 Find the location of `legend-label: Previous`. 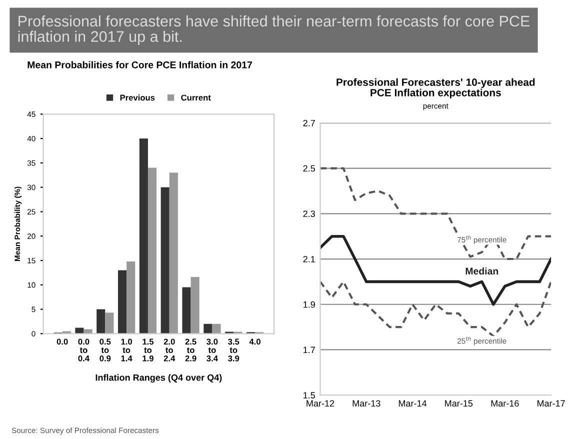

legend-label: Previous is located at coordinates (137, 97).